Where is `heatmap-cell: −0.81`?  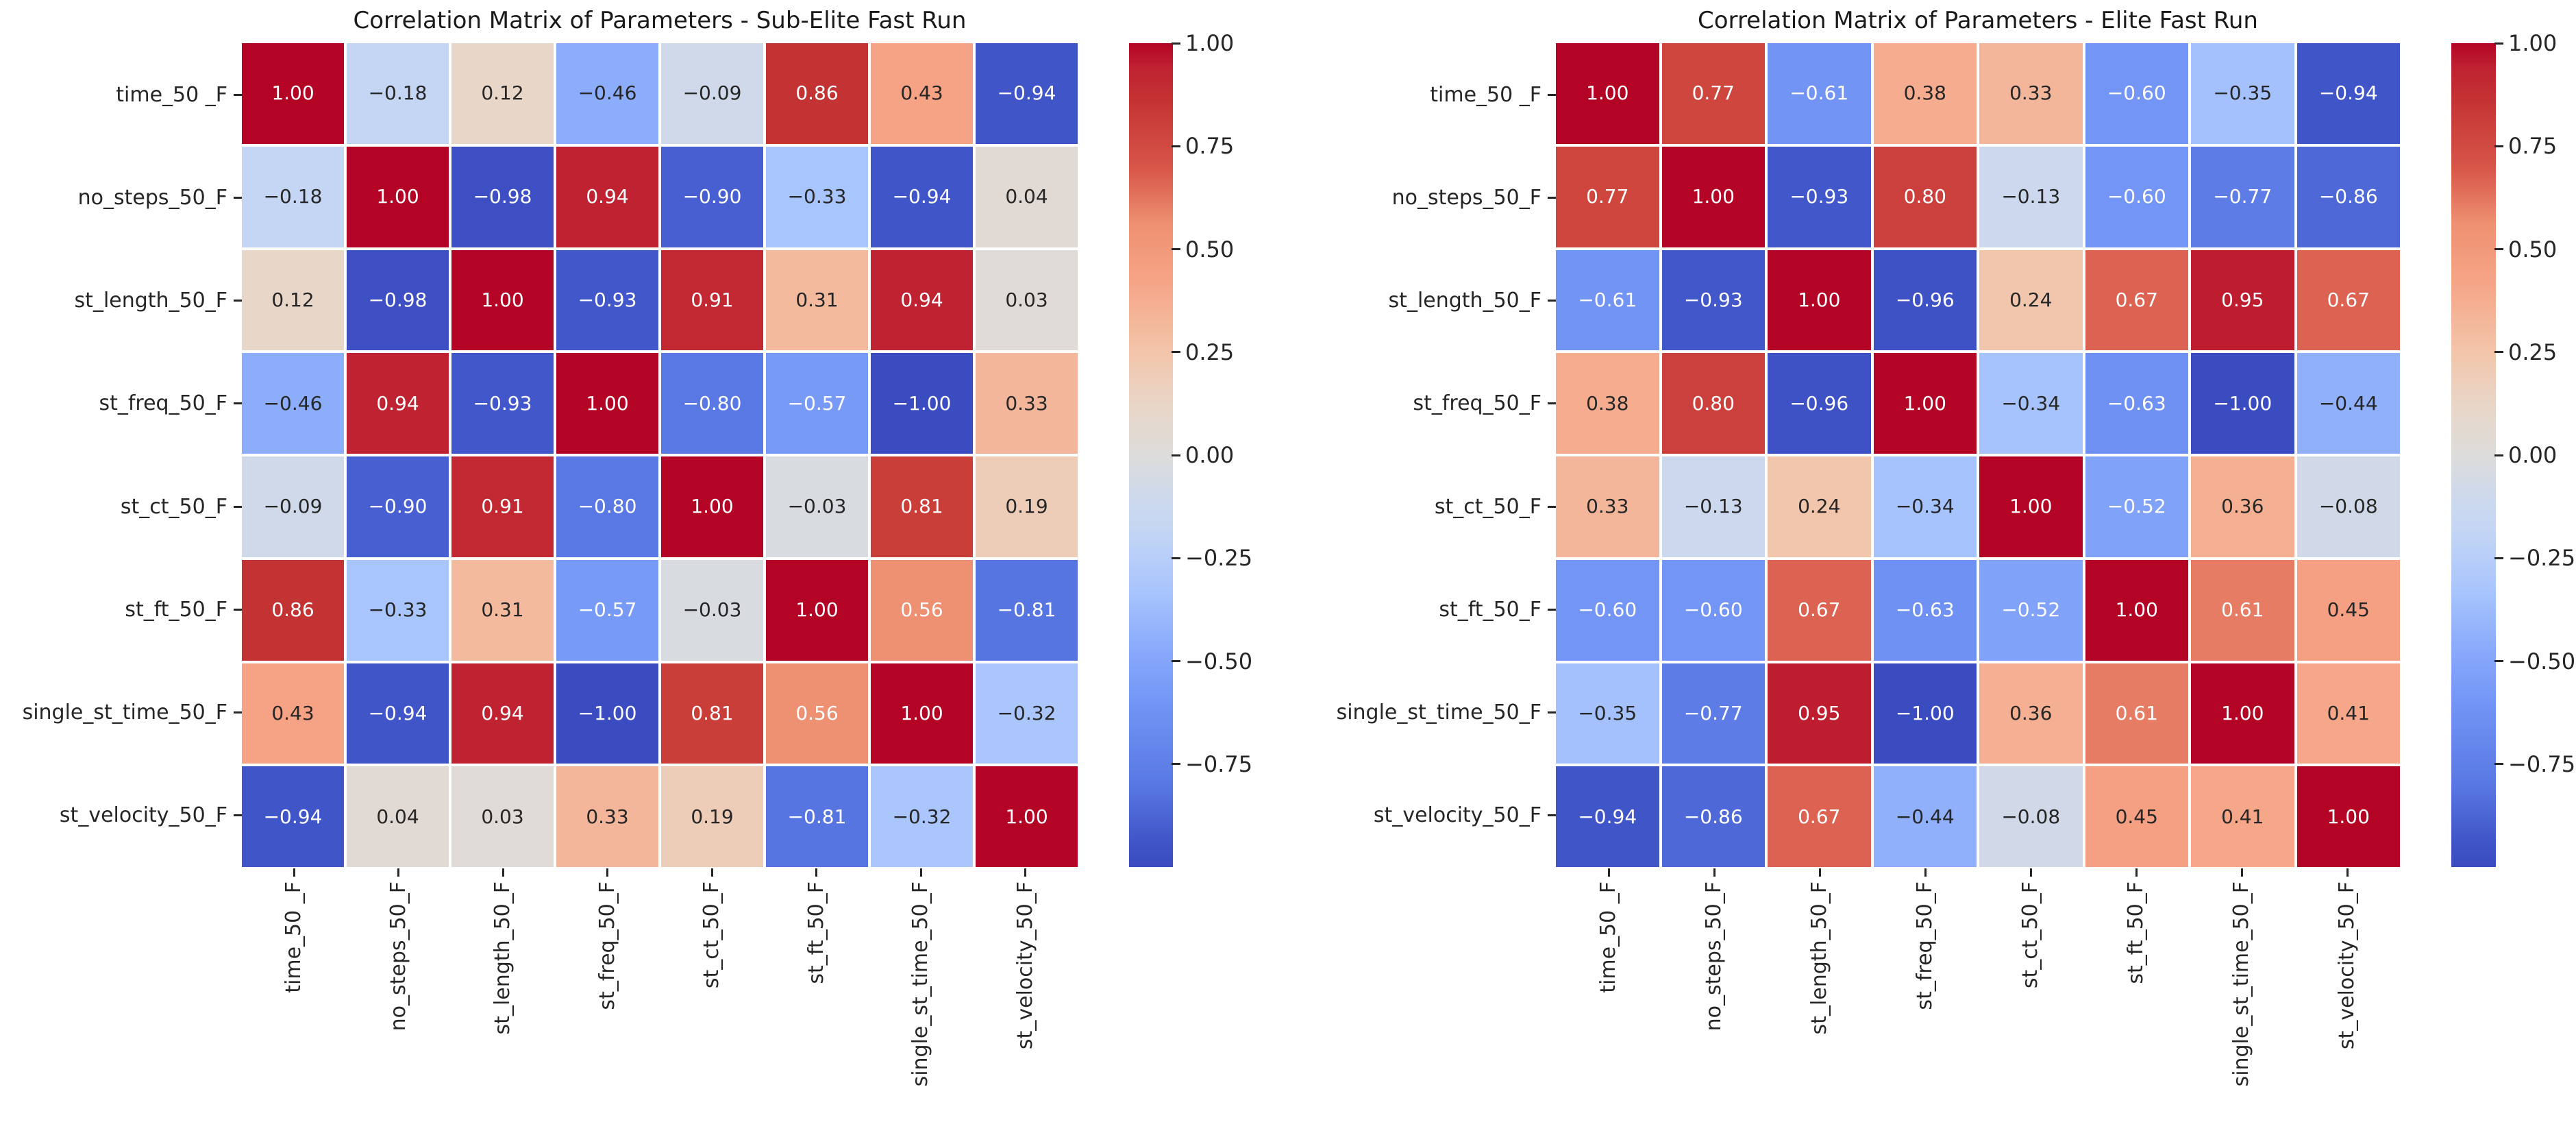
heatmap-cell: −0.81 is located at coordinates (1027, 610).